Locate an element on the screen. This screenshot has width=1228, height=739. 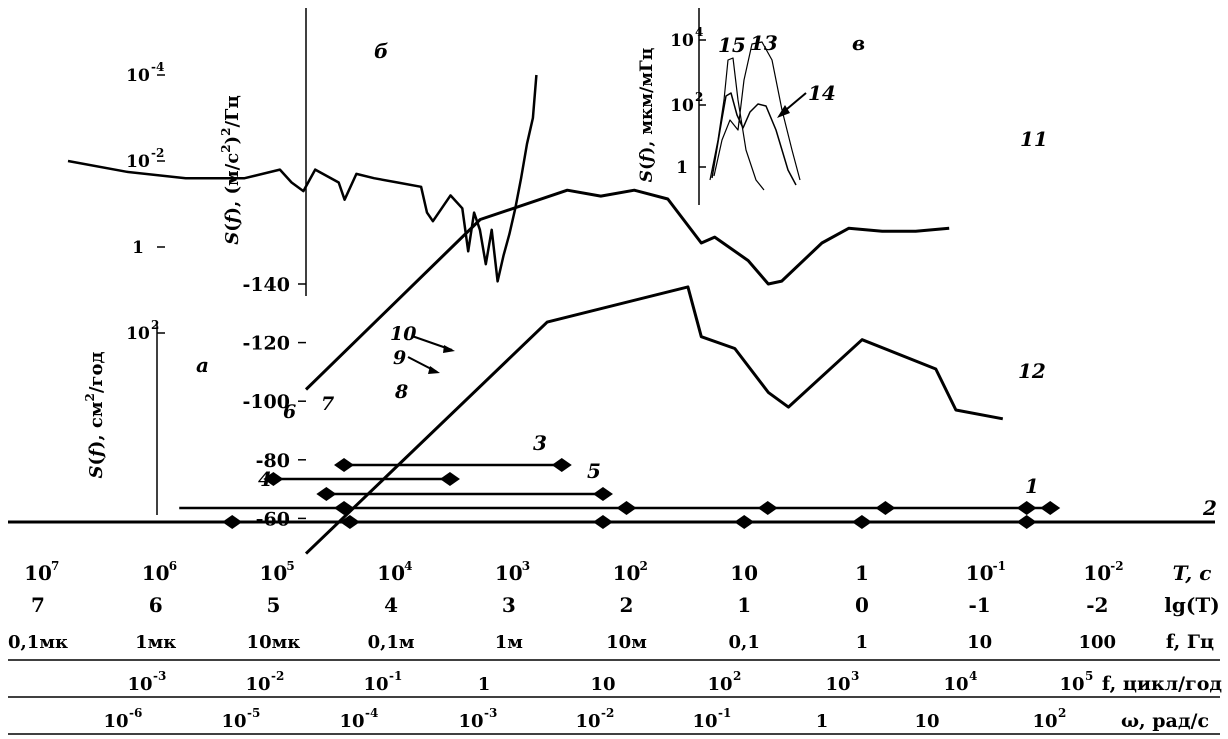
peak-label-10: 10 is located at coordinates (403, 334).